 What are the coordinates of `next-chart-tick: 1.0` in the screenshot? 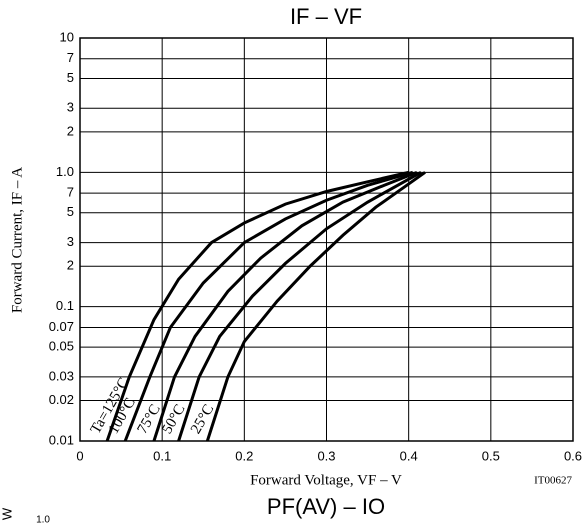 It's located at (43, 520).